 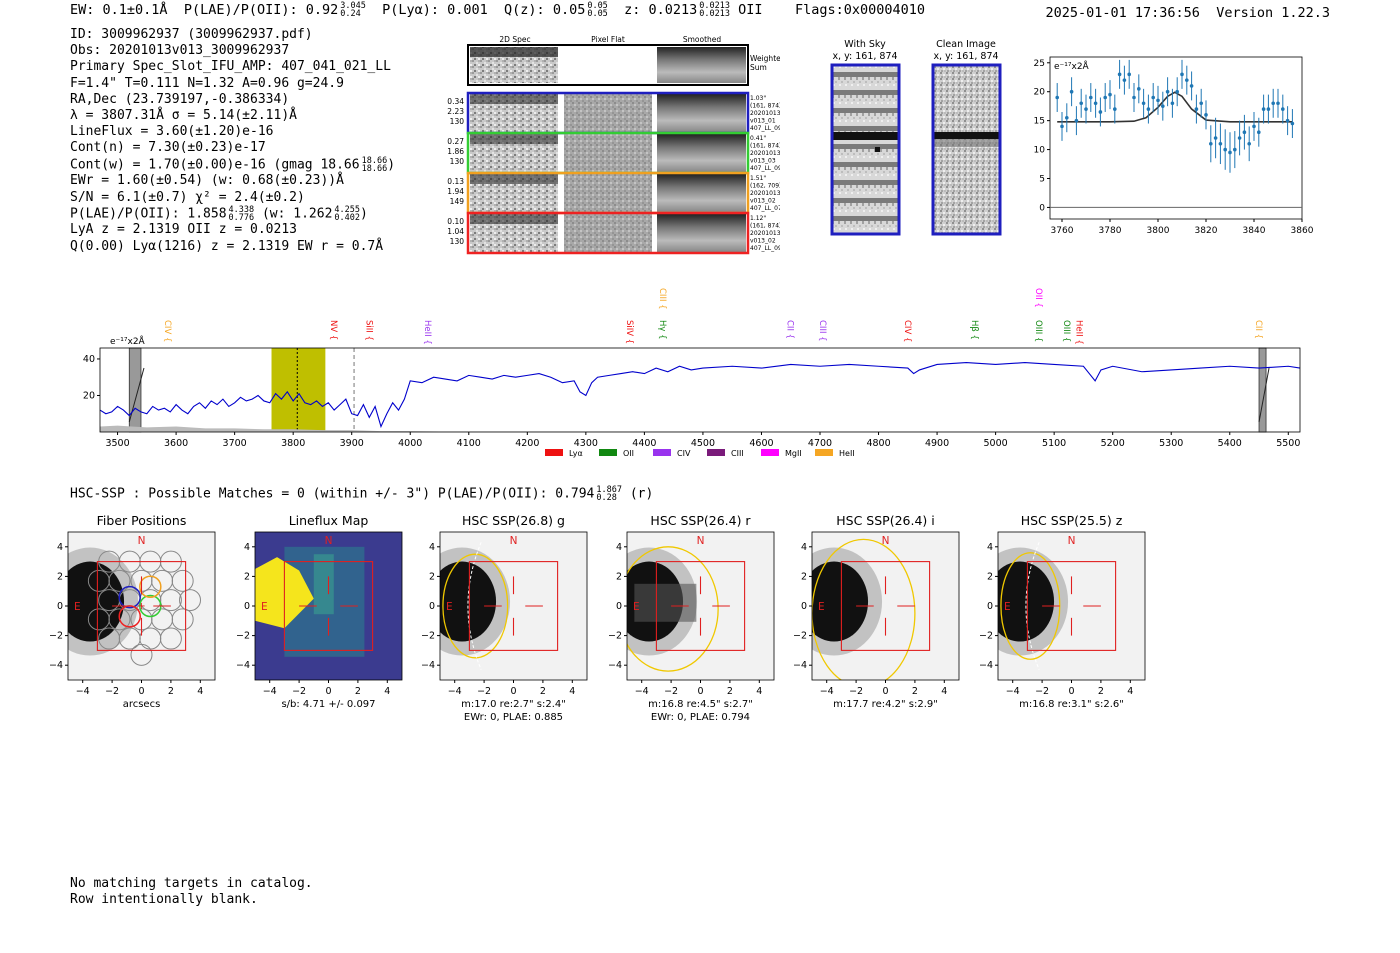 I want to click on spec-masked-region, so click(x=135, y=390).